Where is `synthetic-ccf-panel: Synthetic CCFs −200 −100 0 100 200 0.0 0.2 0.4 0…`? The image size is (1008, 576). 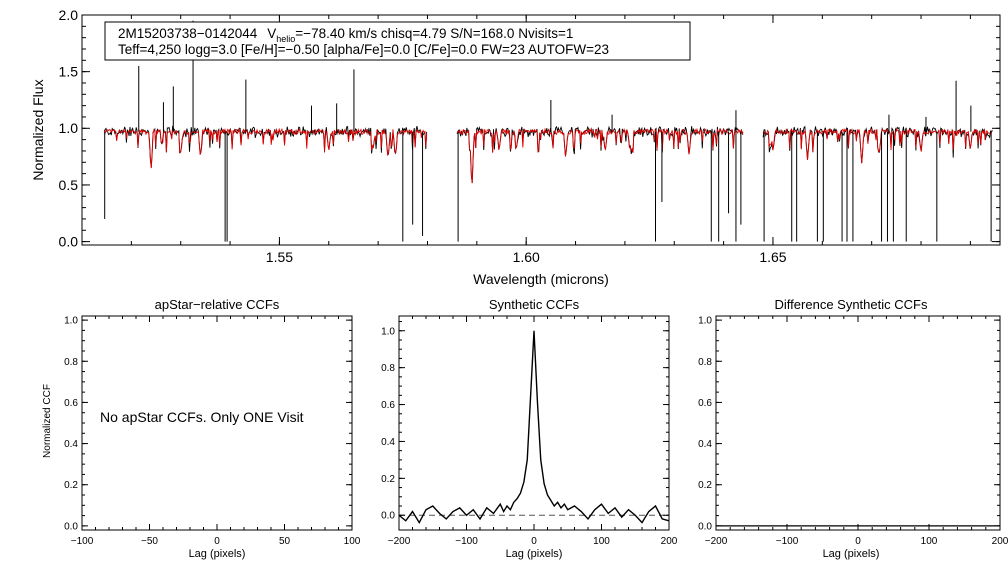 synthetic-ccf-panel: Synthetic CCFs −200 −100 0 100 200 0.0 0.2 0.4 0… is located at coordinates (529, 428).